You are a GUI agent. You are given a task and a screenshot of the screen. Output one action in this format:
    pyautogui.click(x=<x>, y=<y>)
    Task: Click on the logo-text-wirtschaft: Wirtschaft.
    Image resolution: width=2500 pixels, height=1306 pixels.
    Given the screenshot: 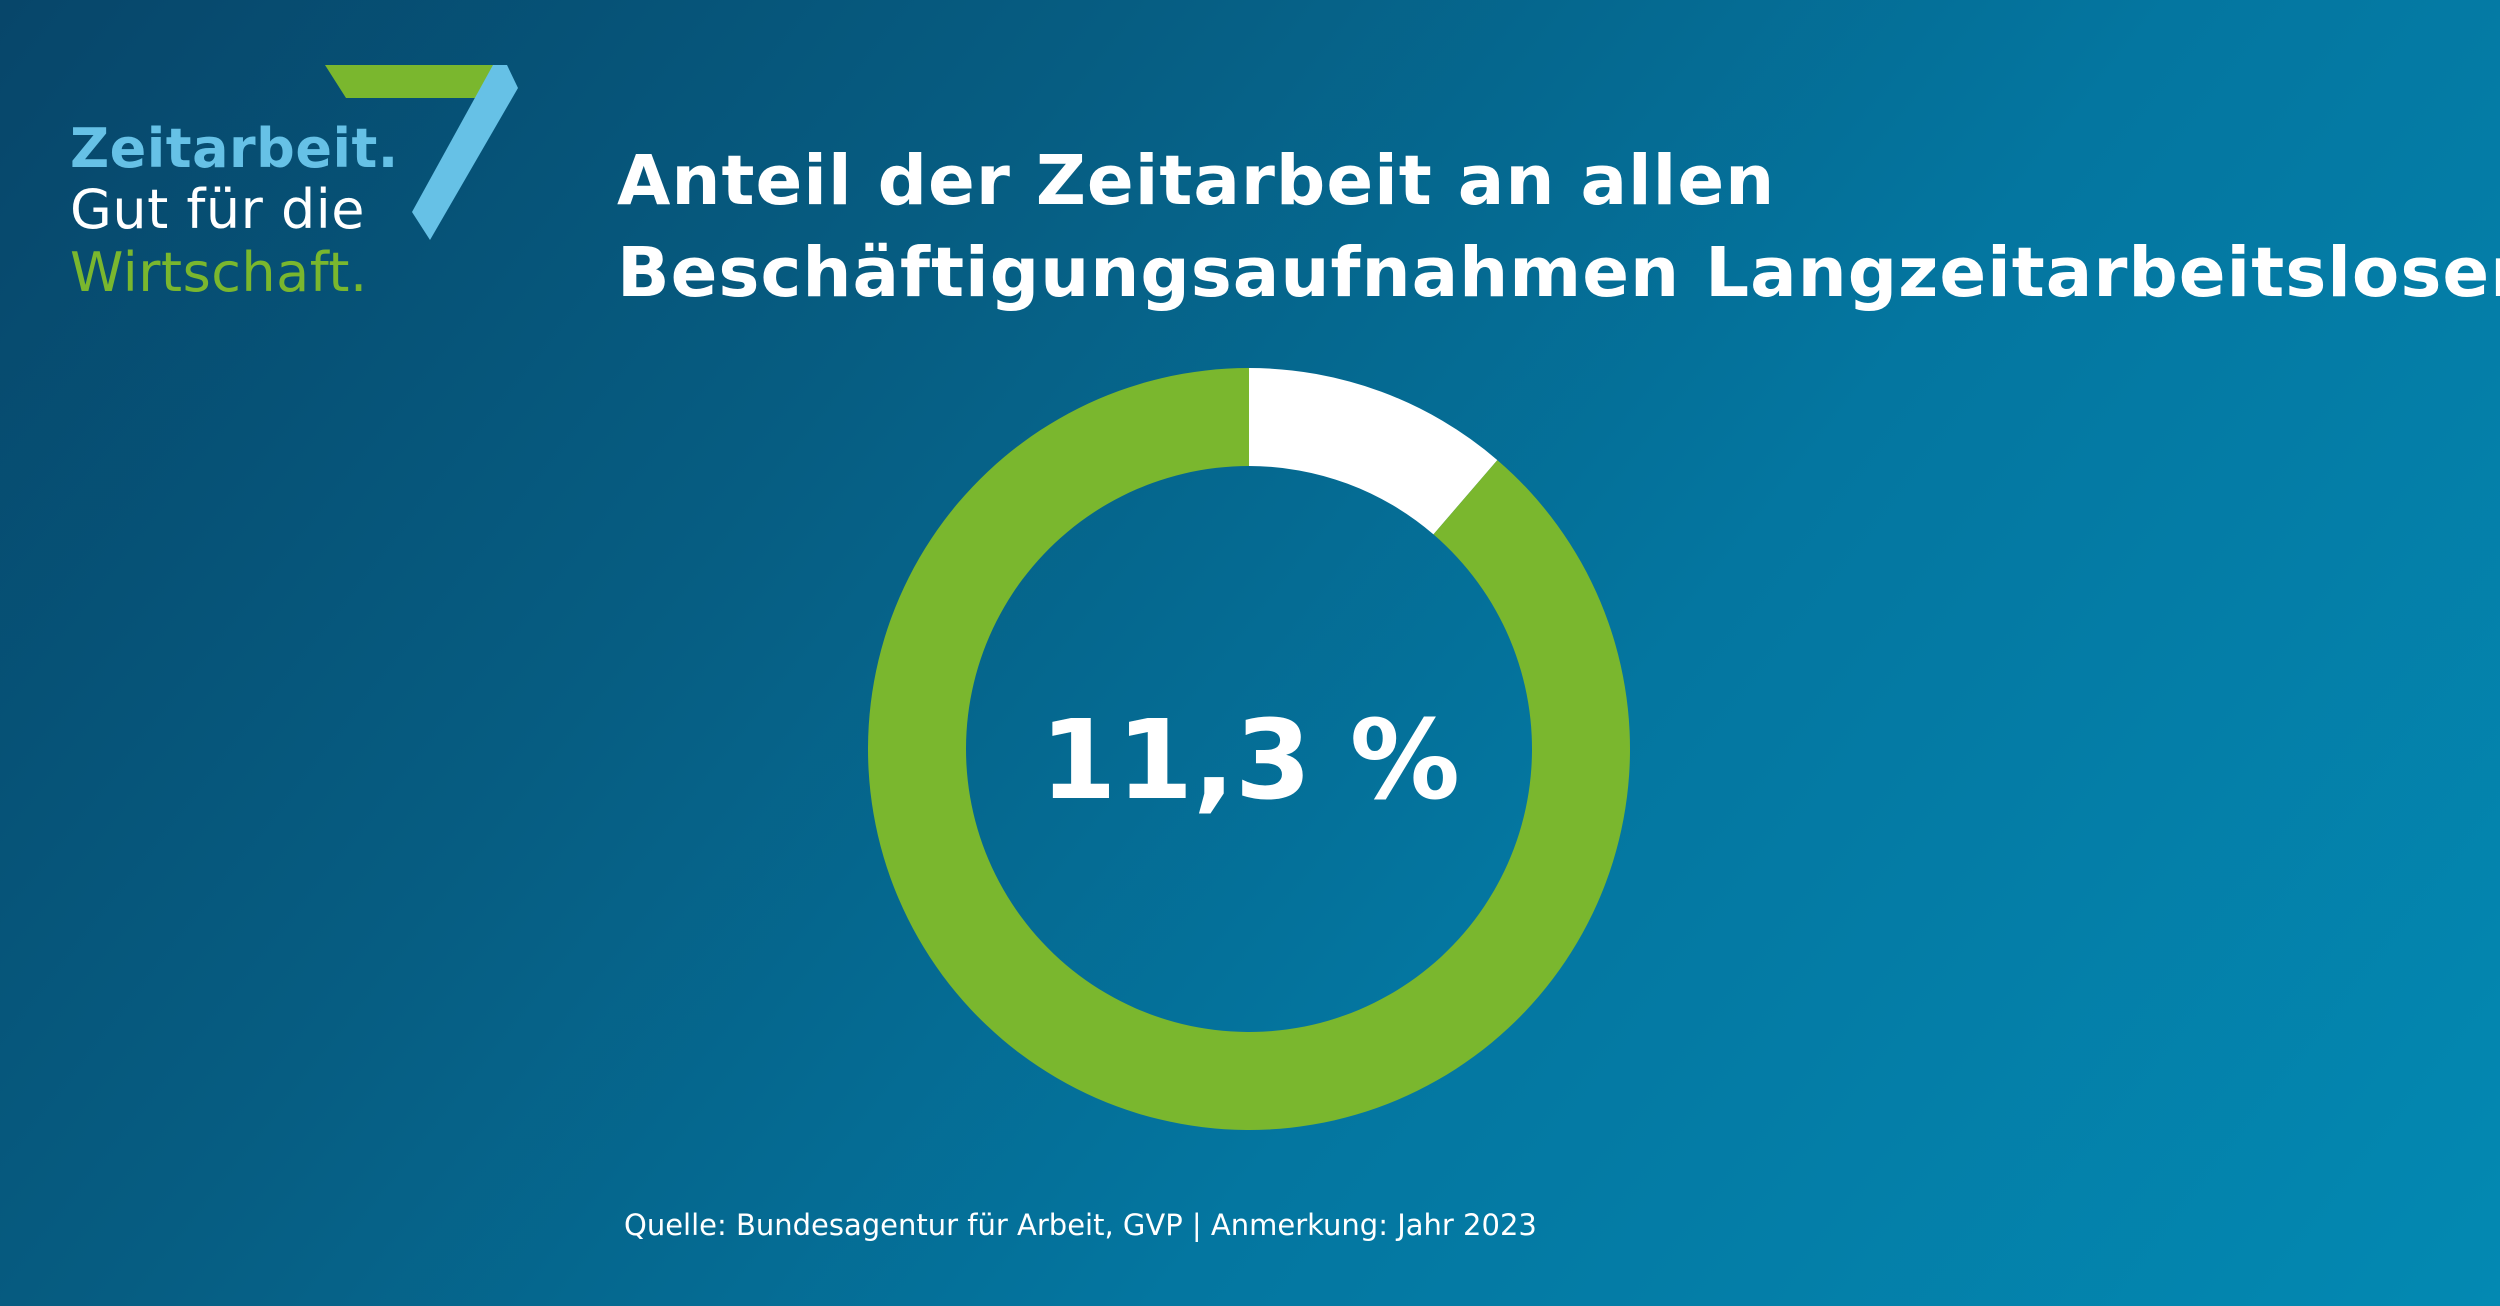 What is the action you would take?
    pyautogui.click(x=219, y=272)
    